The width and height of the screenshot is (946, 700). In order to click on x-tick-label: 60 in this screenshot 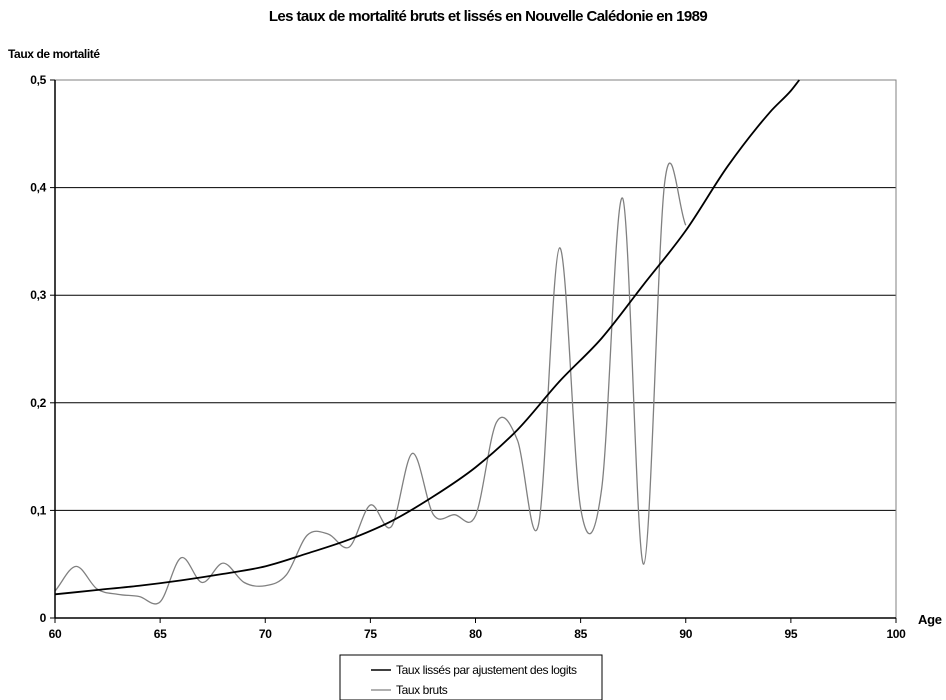, I will do `click(55, 634)`.